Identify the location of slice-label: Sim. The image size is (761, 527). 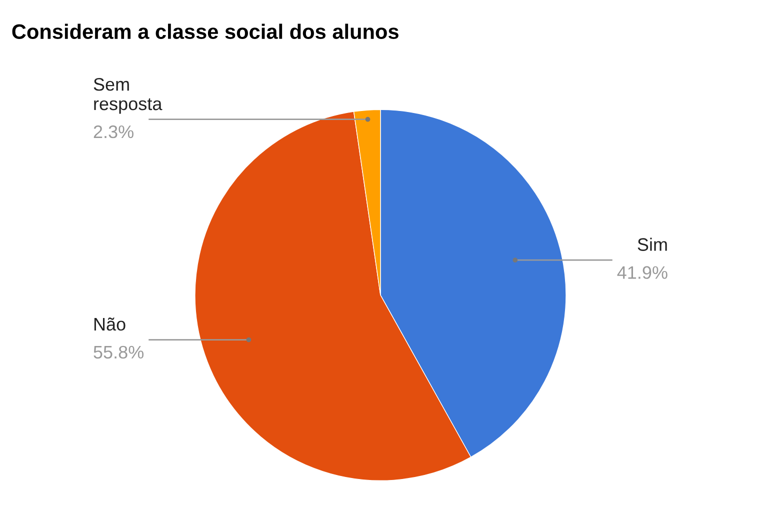
(652, 244).